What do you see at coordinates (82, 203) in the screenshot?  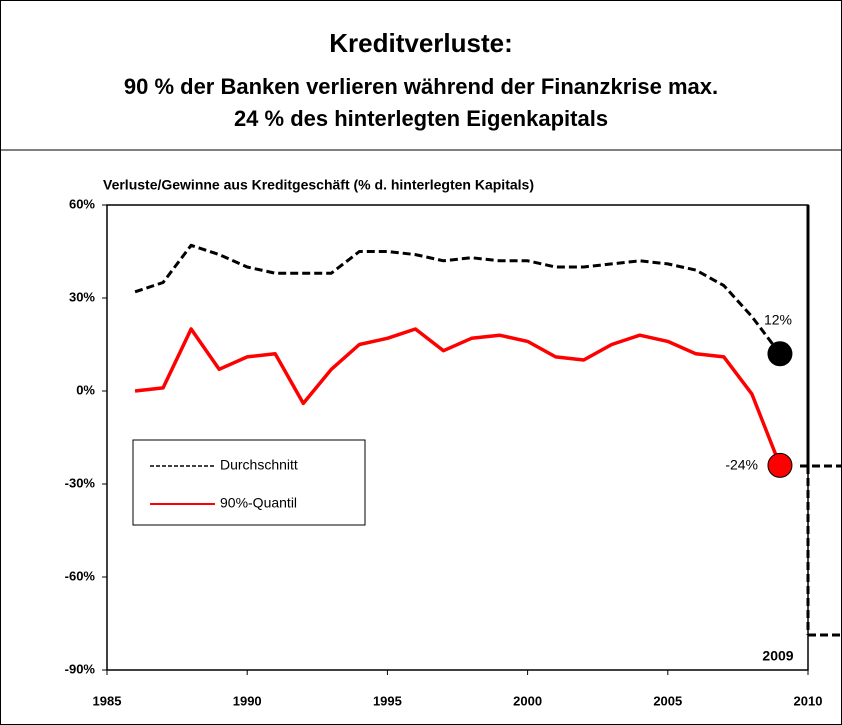 I see `y-tick-label: 60%` at bounding box center [82, 203].